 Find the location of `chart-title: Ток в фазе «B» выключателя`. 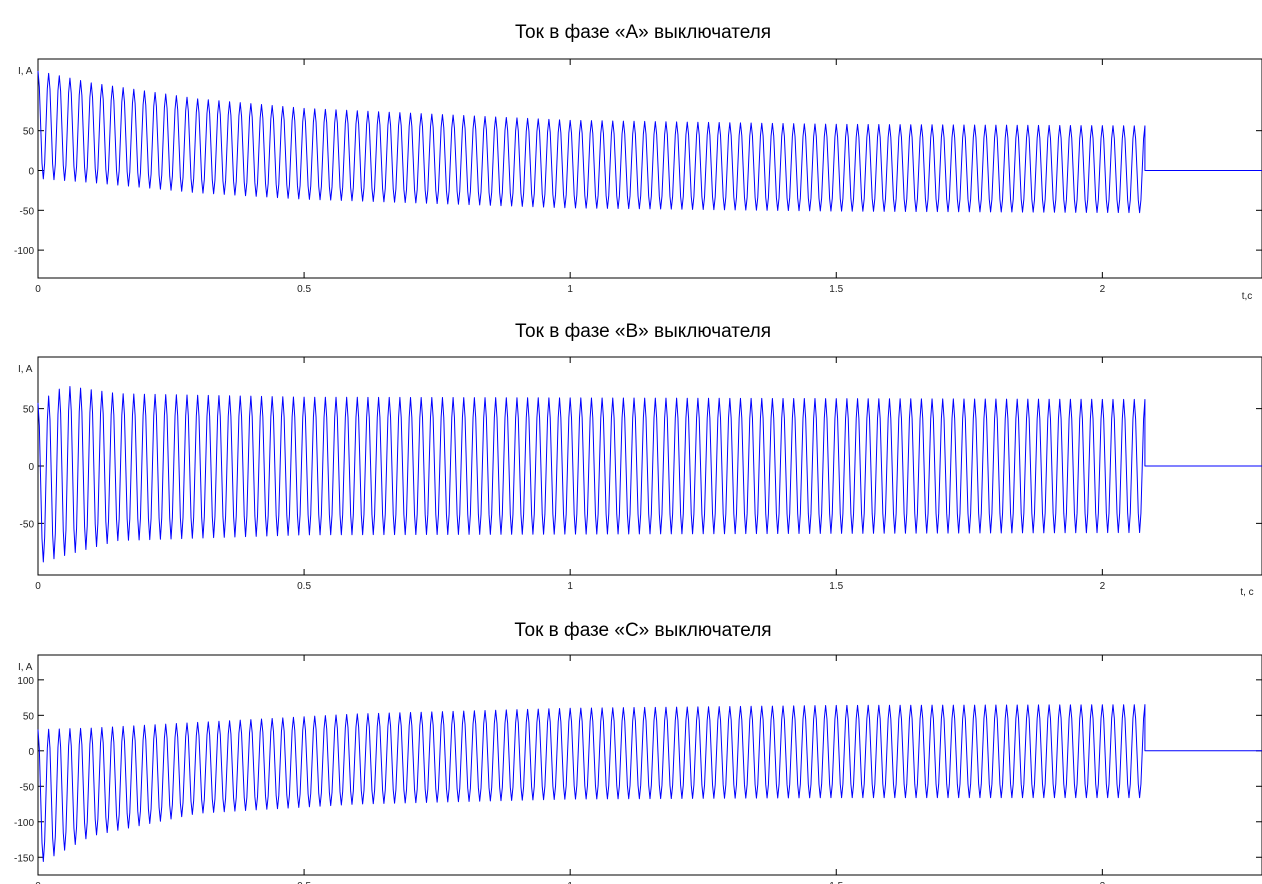

chart-title: Ток в фазе «B» выключателя is located at coordinates (643, 331).